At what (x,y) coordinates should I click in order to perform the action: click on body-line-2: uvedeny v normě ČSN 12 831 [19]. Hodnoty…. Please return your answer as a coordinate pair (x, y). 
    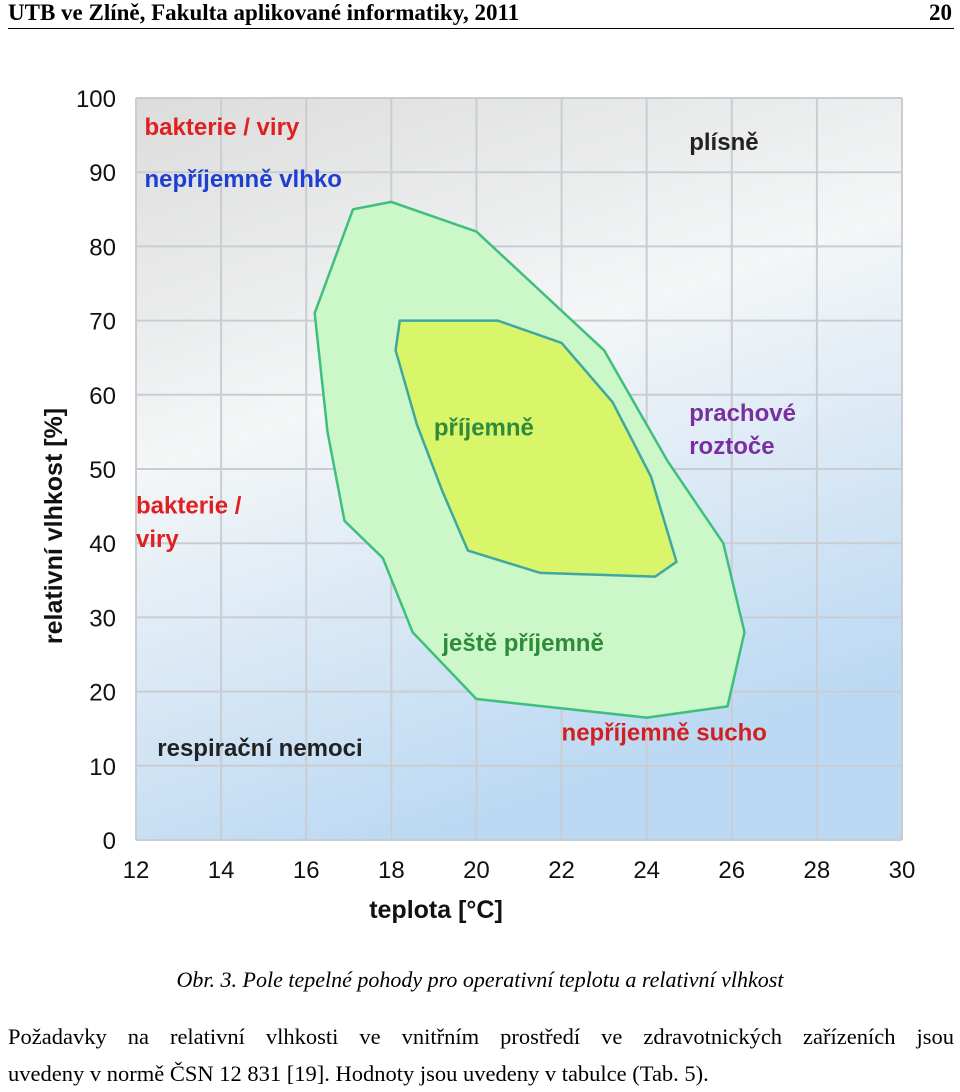
    Looking at the image, I should click on (358, 1073).